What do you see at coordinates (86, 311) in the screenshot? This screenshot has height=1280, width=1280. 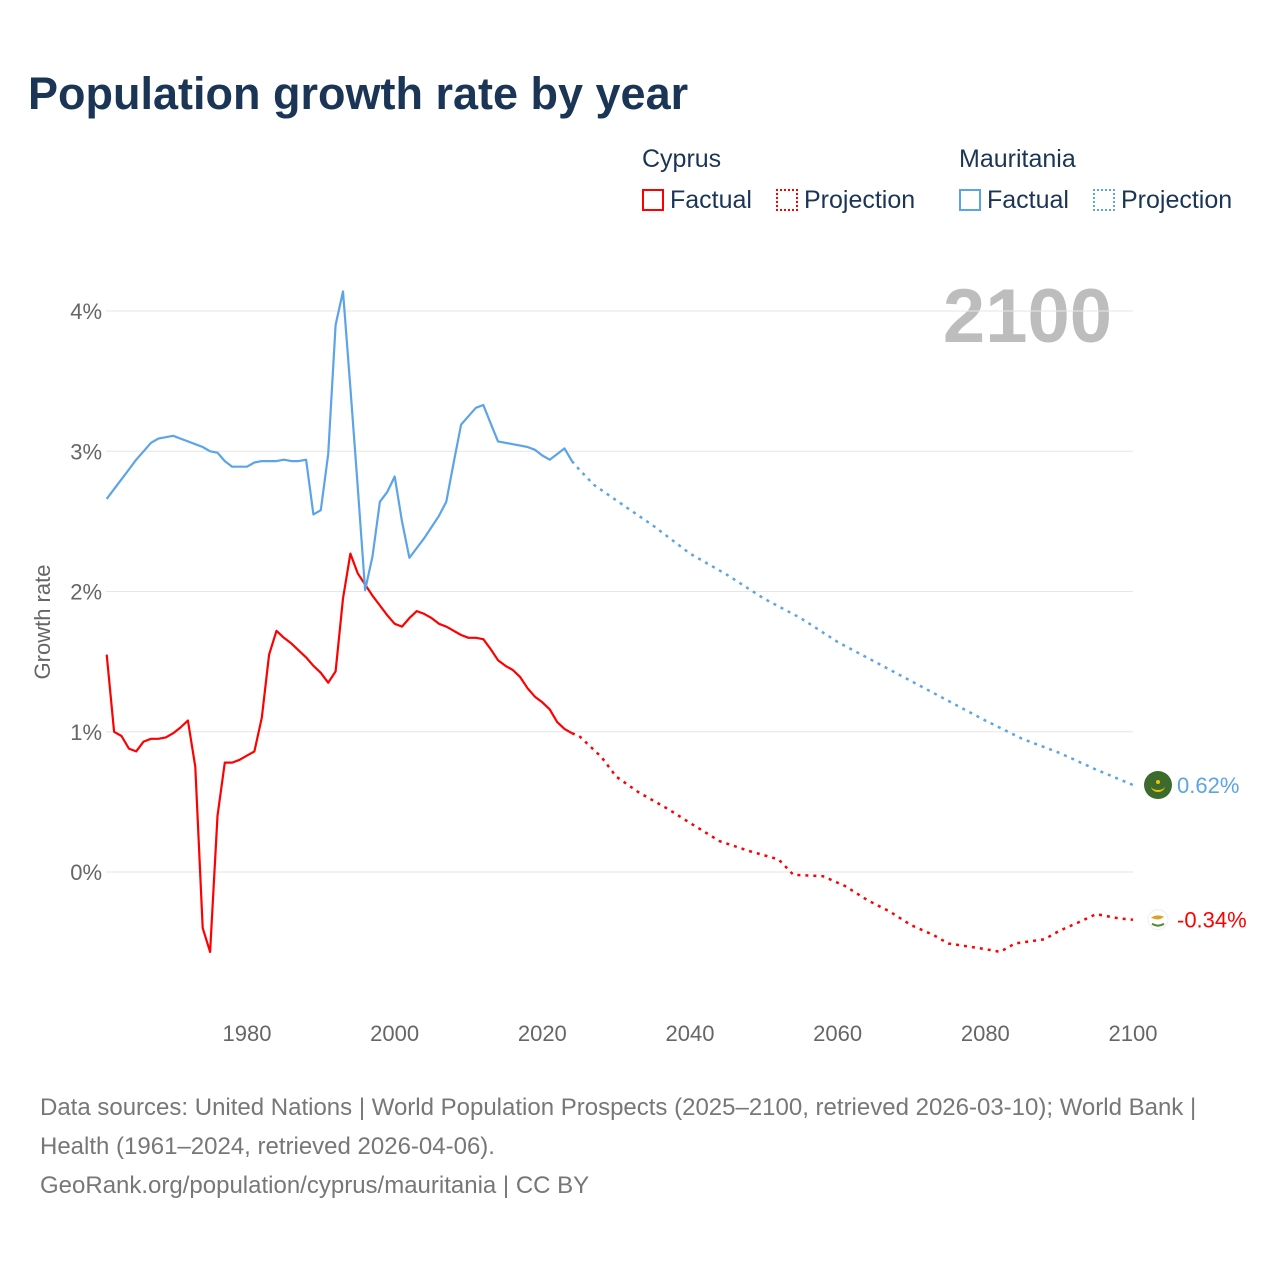 I see `y-tick-label: 4%` at bounding box center [86, 311].